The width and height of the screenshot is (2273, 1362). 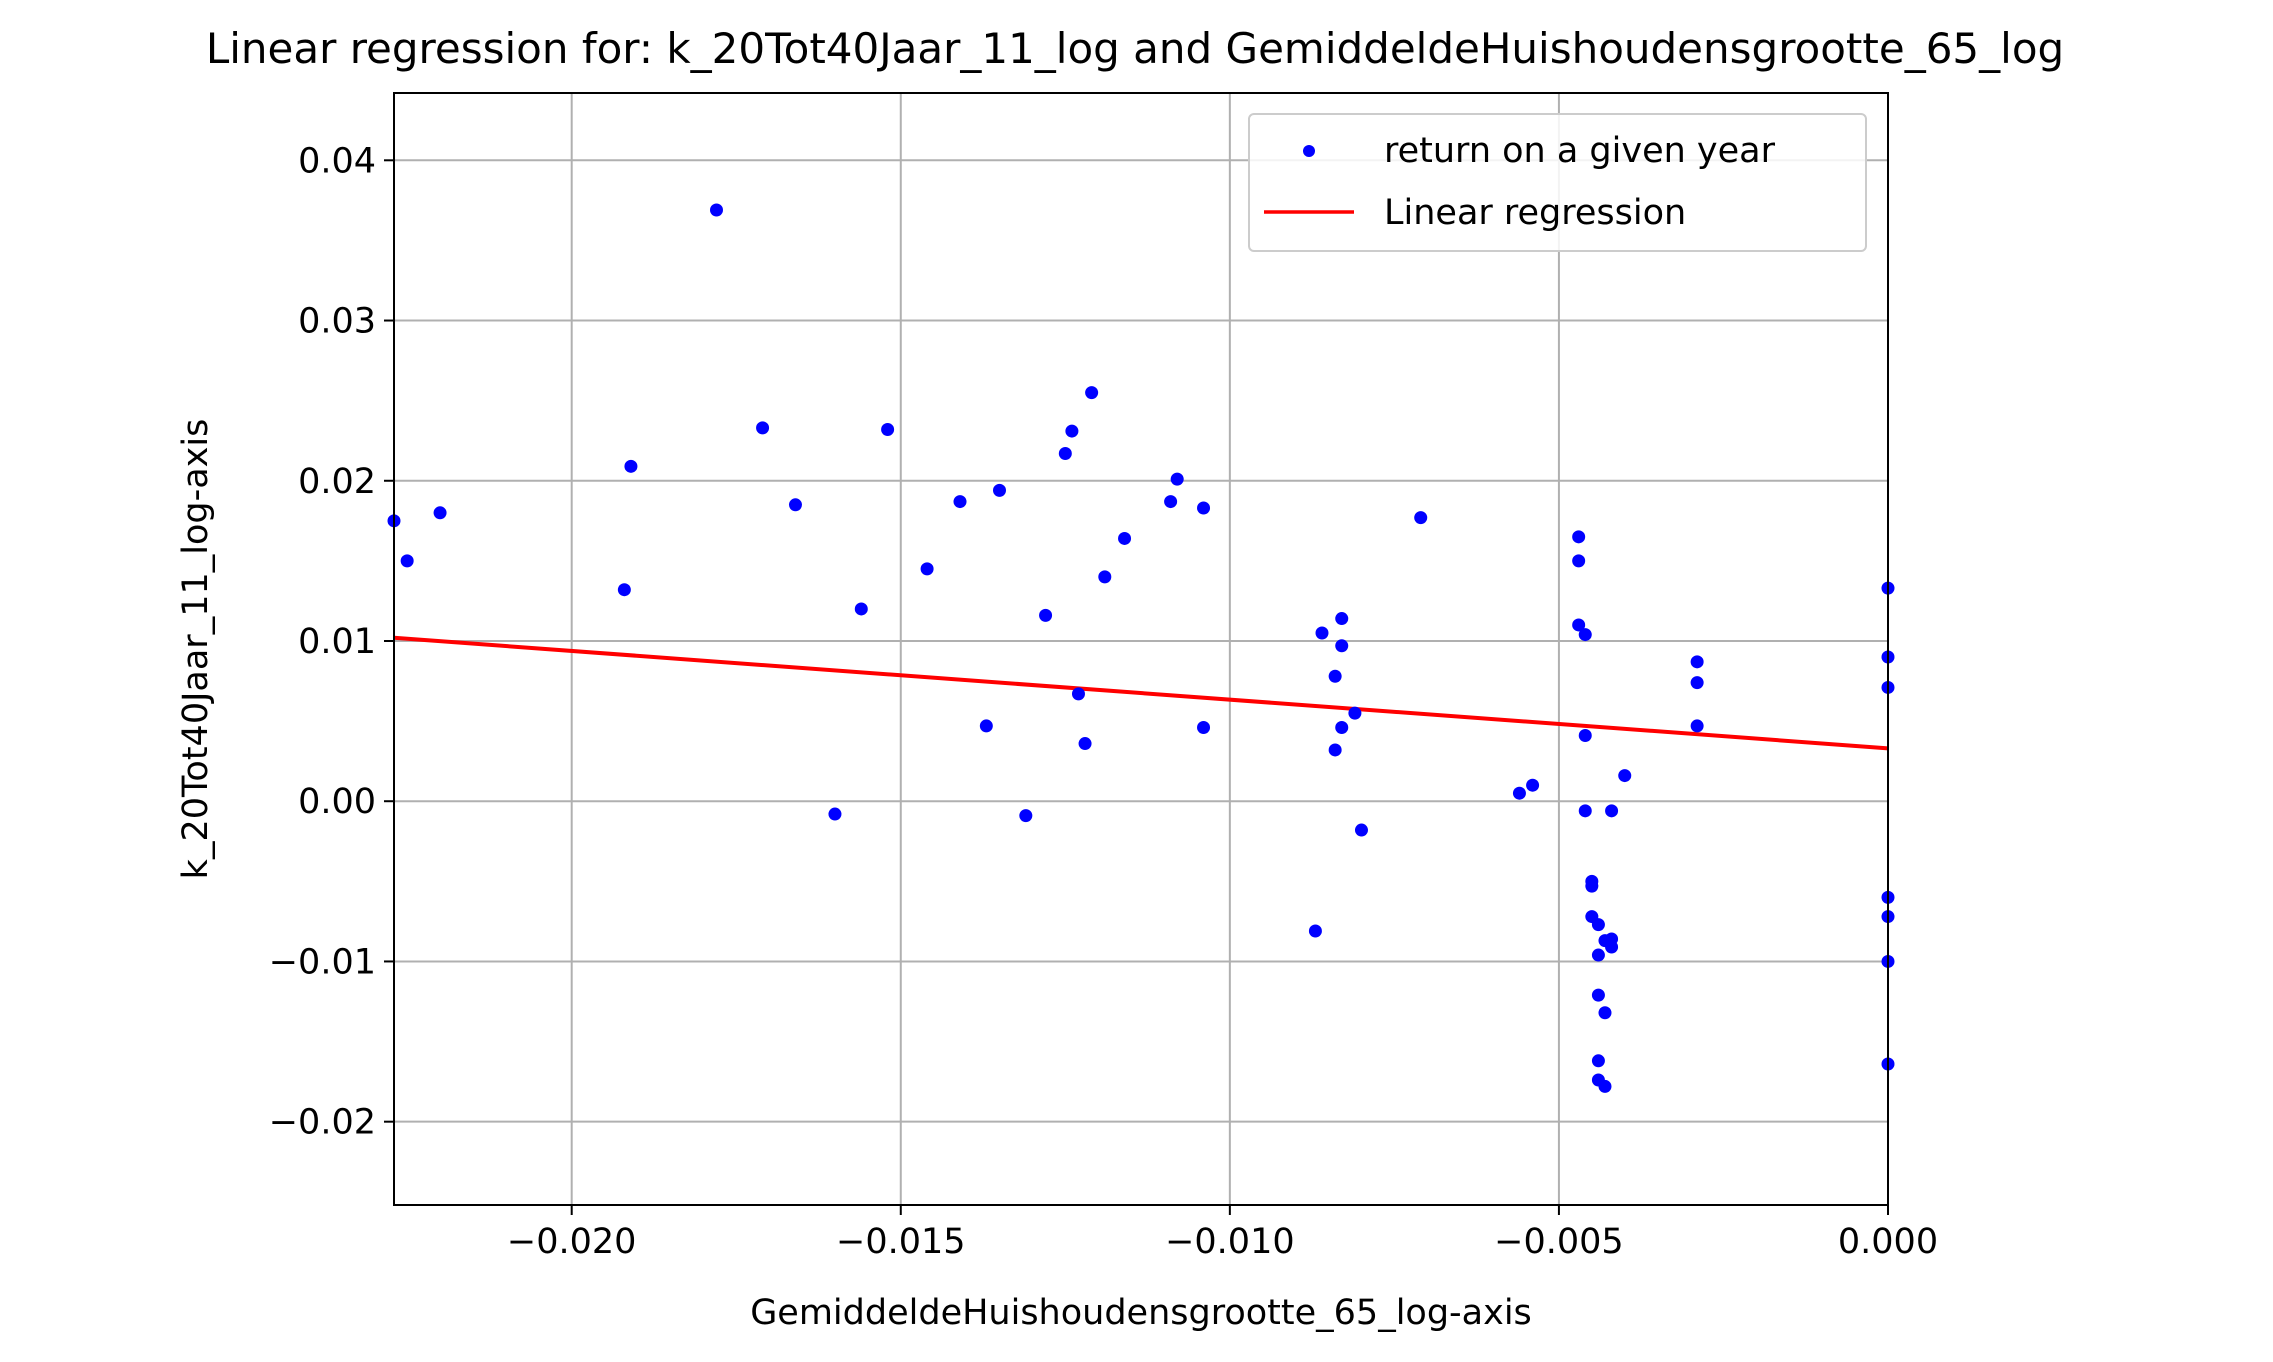 I want to click on y-tick-label: −0.01, so click(x=322, y=962).